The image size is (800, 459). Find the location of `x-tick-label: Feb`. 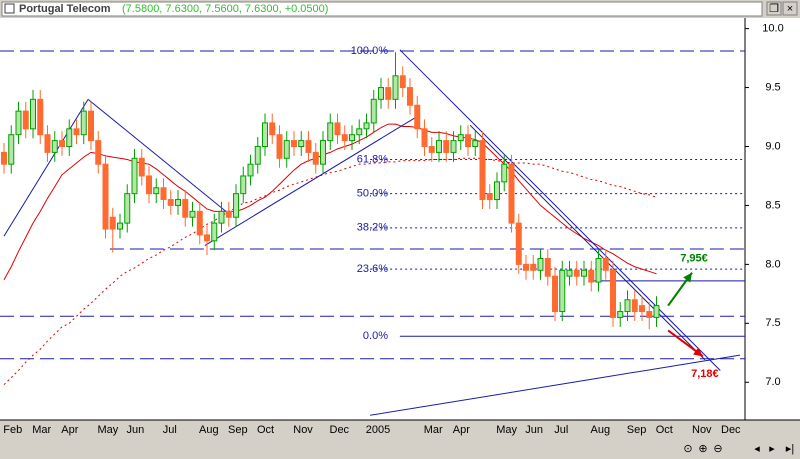

x-tick-label: Feb is located at coordinates (12, 430).